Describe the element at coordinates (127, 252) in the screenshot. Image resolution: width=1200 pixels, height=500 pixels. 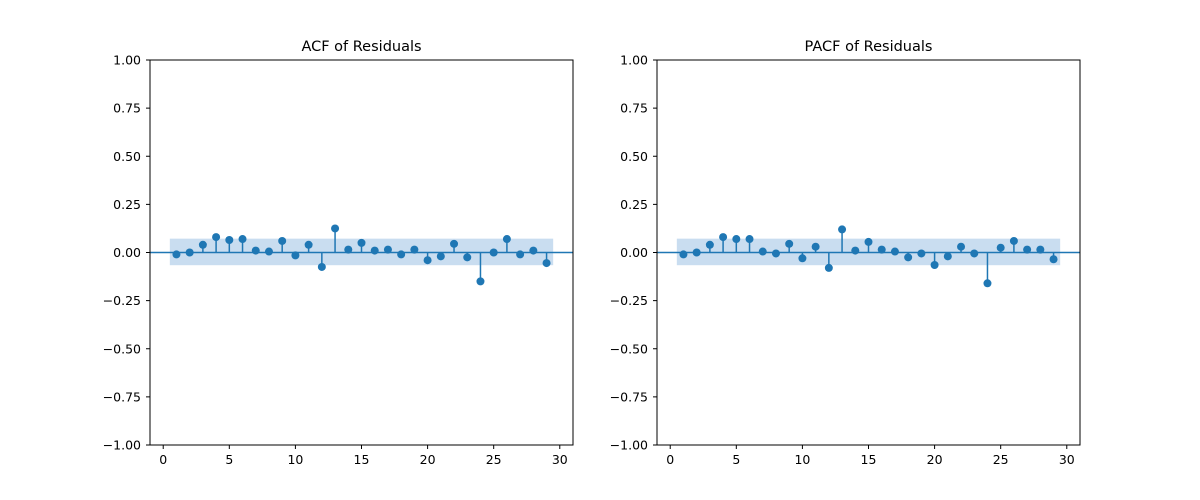
I see `acf-y-tick-label: 0.00` at that location.